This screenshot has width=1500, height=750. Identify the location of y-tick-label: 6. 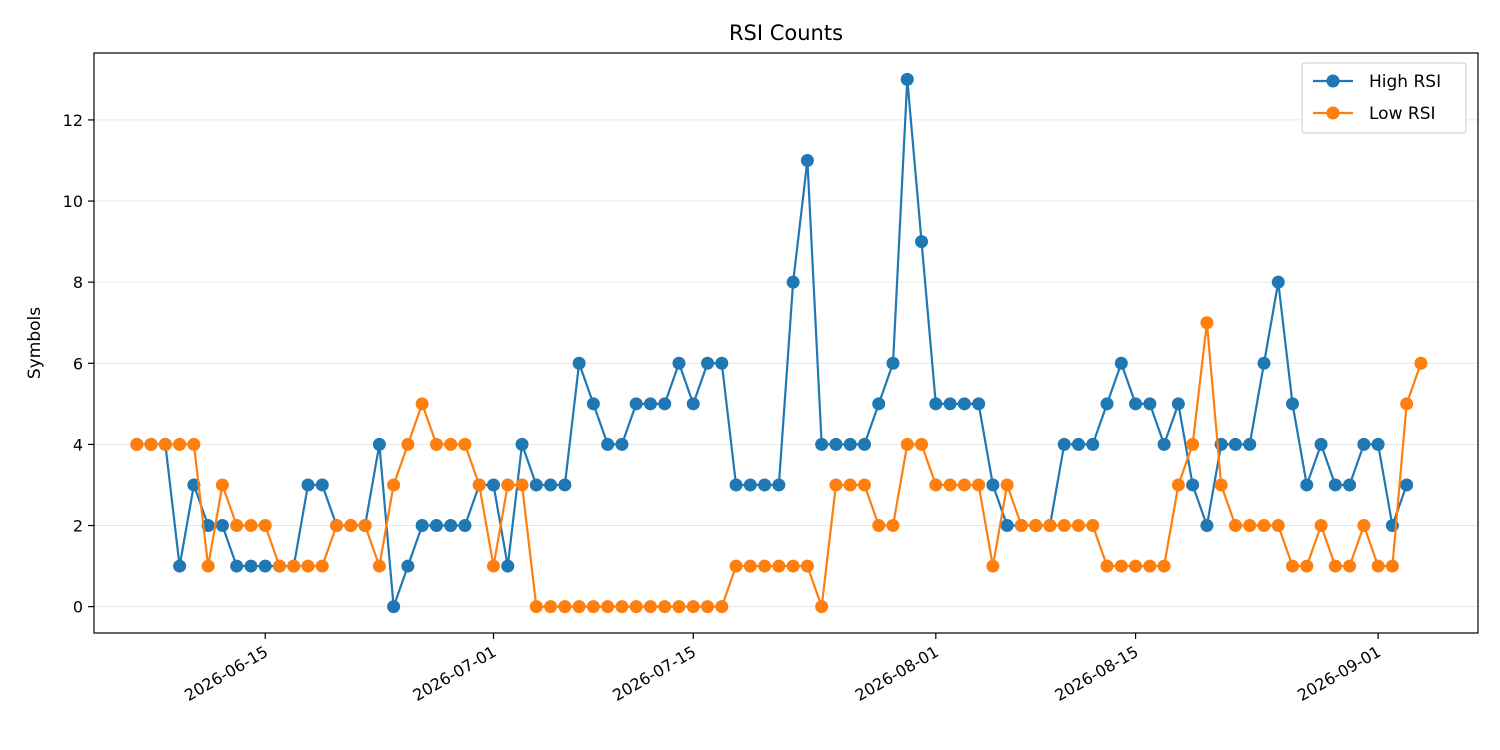
(78, 363).